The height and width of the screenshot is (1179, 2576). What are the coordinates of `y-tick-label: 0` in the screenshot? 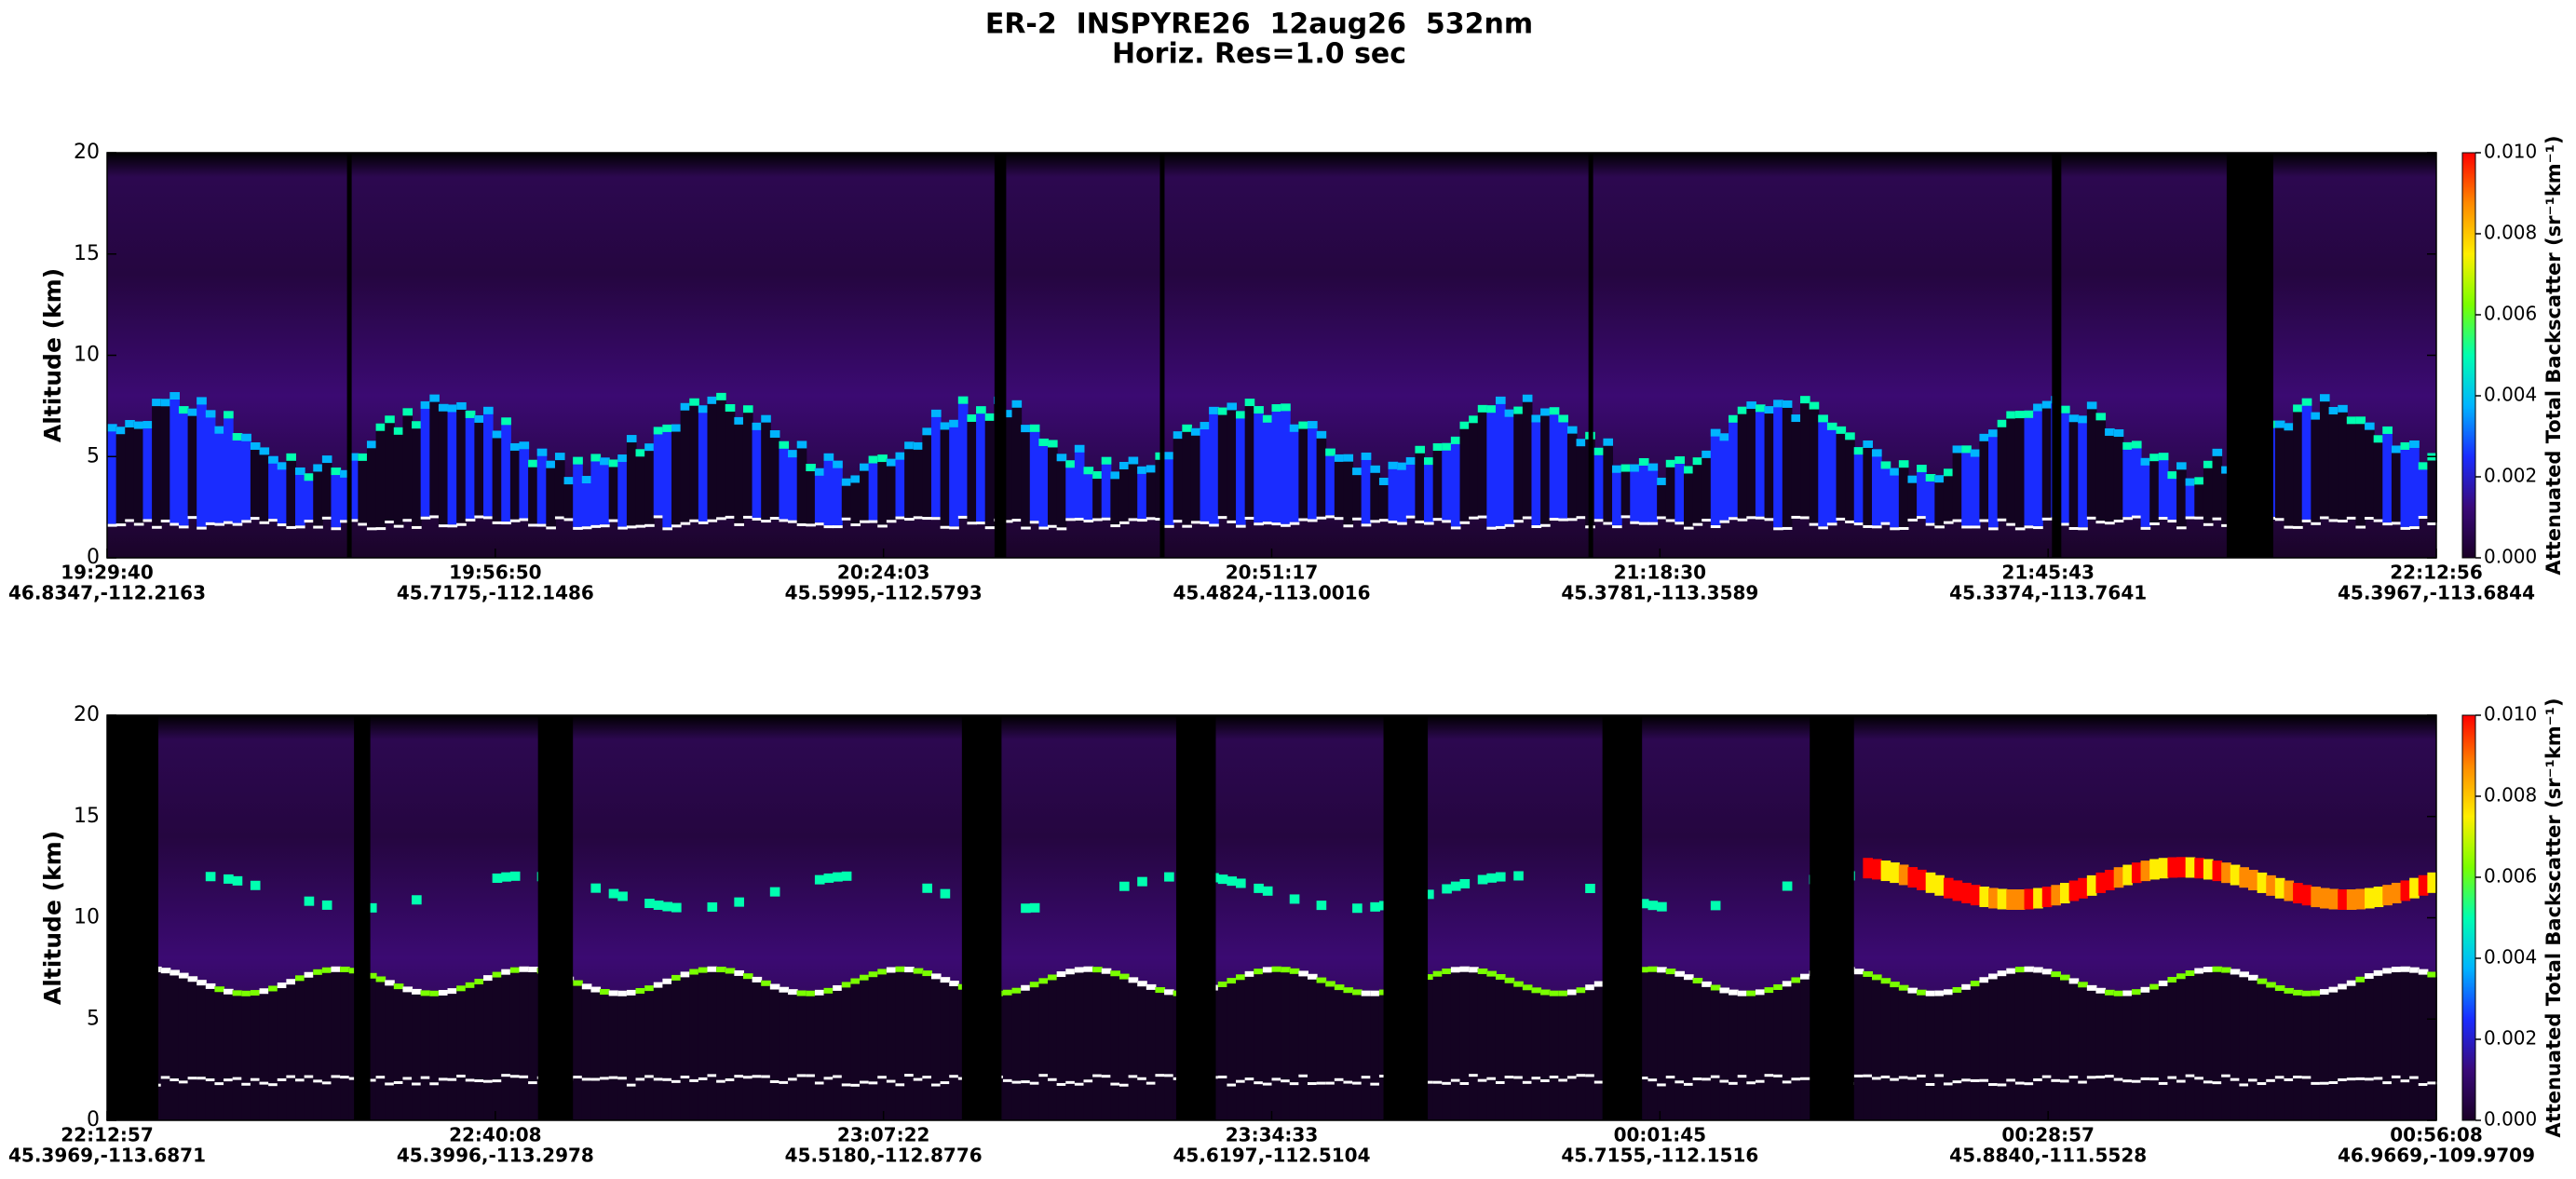 It's located at (93, 557).